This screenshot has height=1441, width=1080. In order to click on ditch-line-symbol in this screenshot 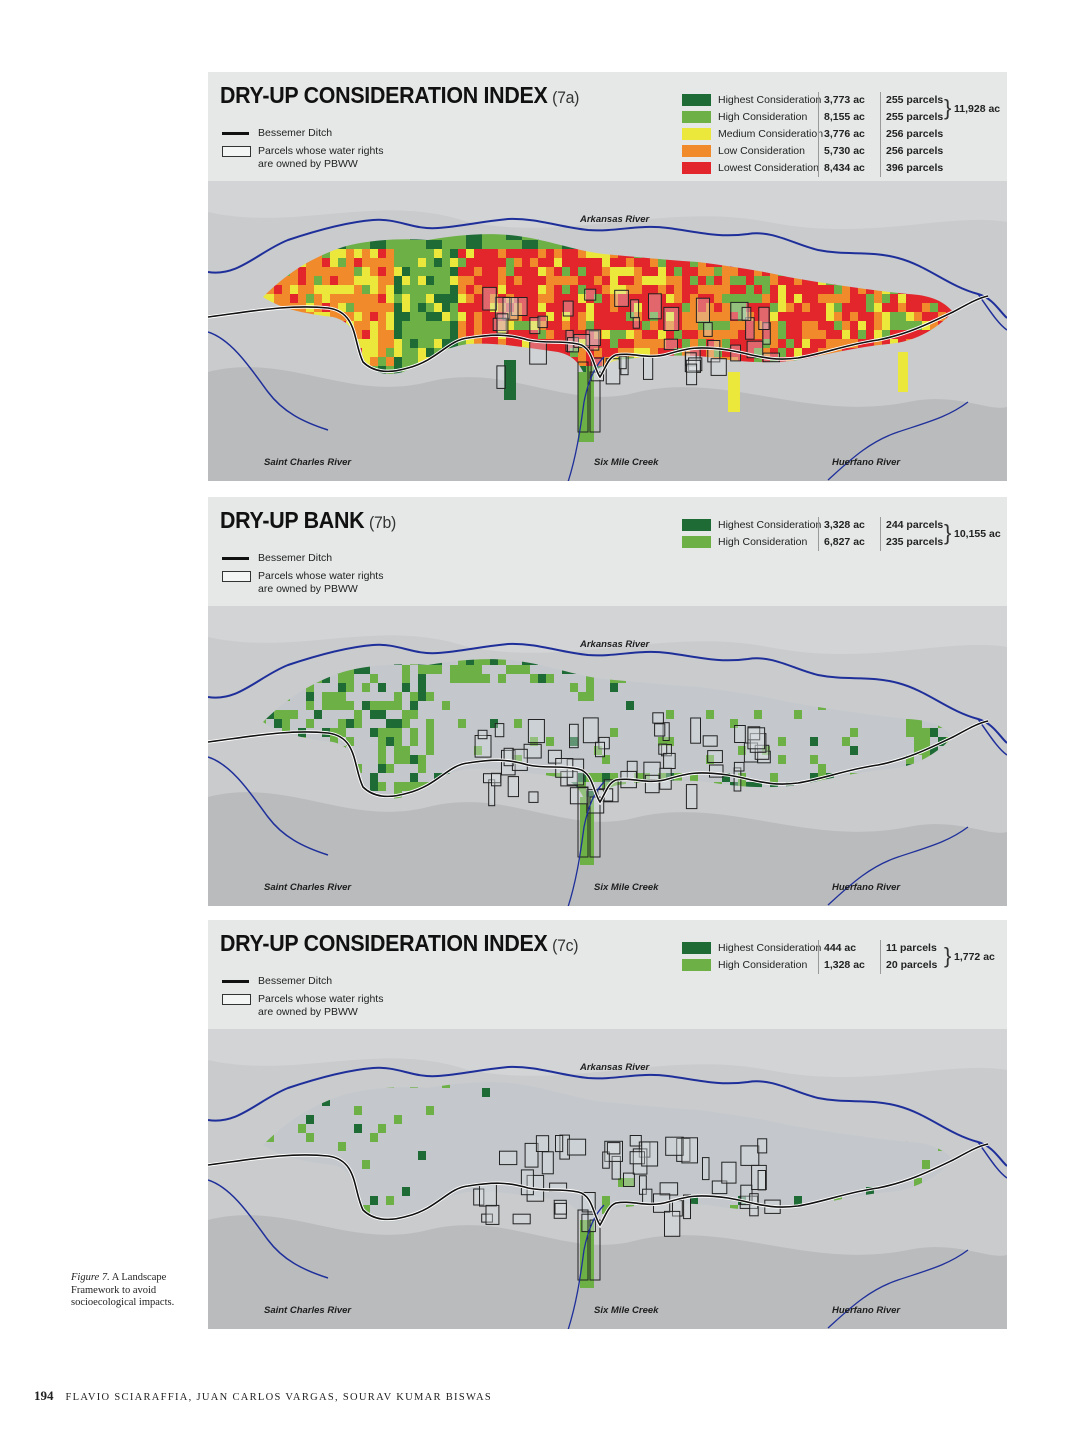, I will do `click(235, 133)`.